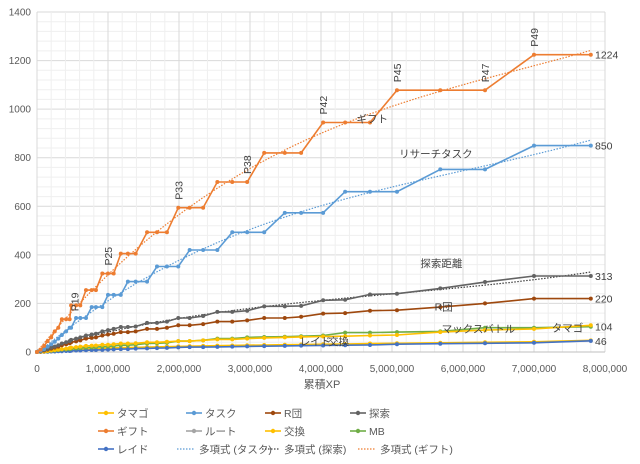 The height and width of the screenshot is (464, 640). I want to click on legend-label: 多項式 (ギフト), so click(416, 449).